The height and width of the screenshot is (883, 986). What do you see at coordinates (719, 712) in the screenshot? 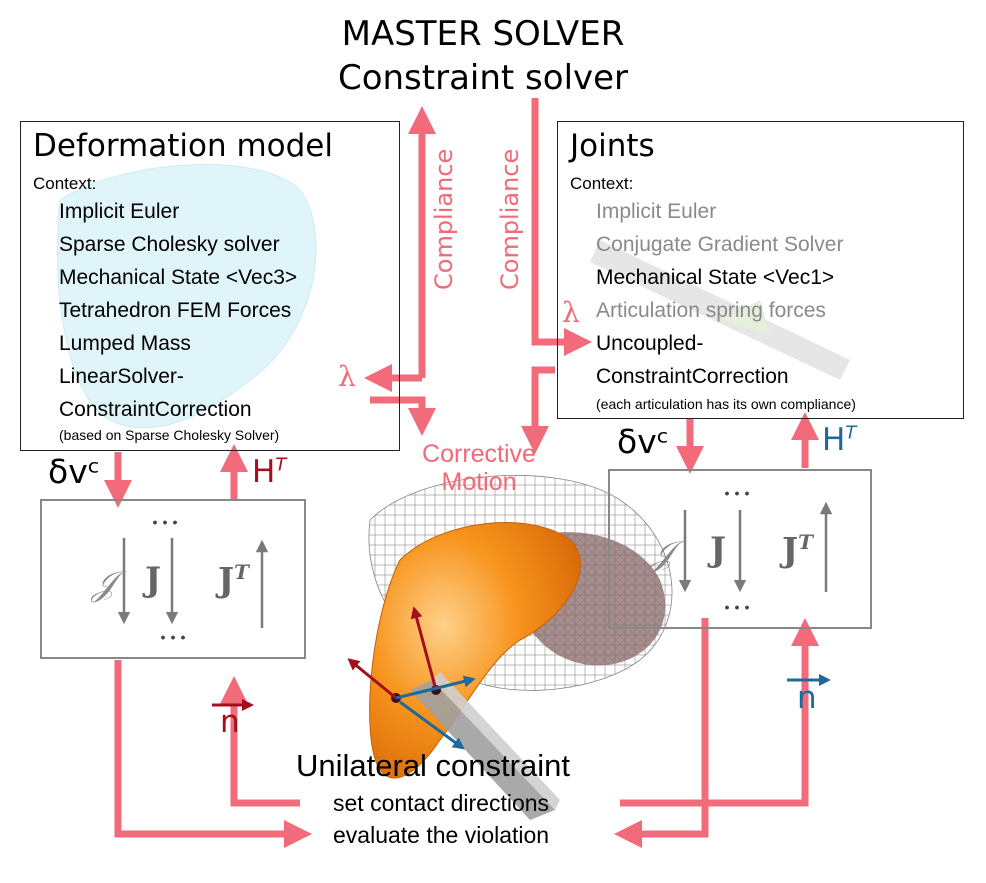
I see `arrow-contact-to-right` at bounding box center [719, 712].